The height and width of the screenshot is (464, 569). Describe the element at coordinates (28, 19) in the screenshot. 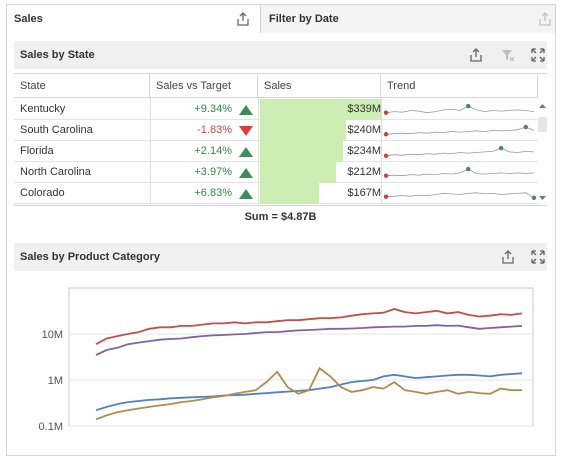

I see `tab-sales-label: Sales` at that location.